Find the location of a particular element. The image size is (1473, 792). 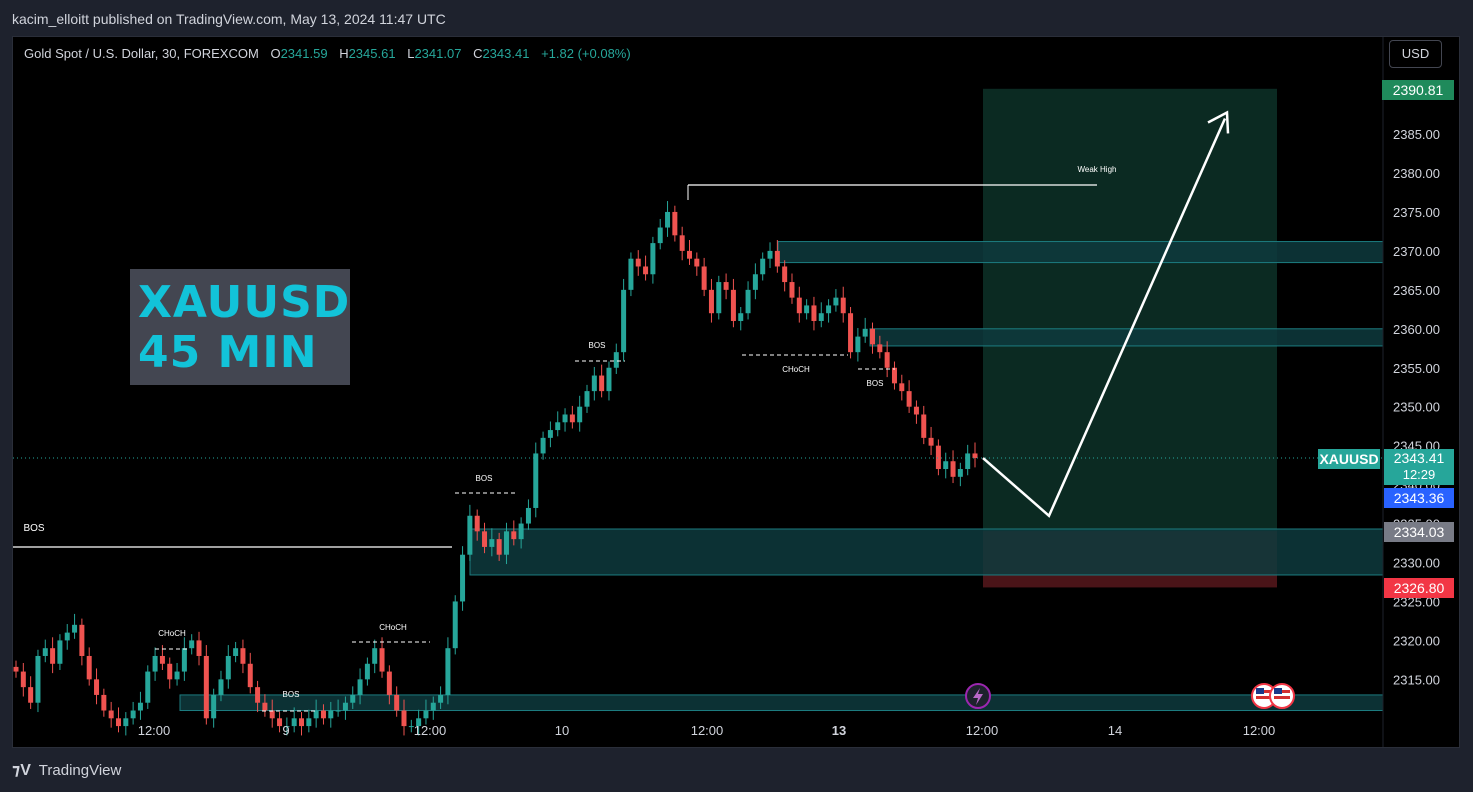

price-tick: 2370.00 is located at coordinates (1416, 251).